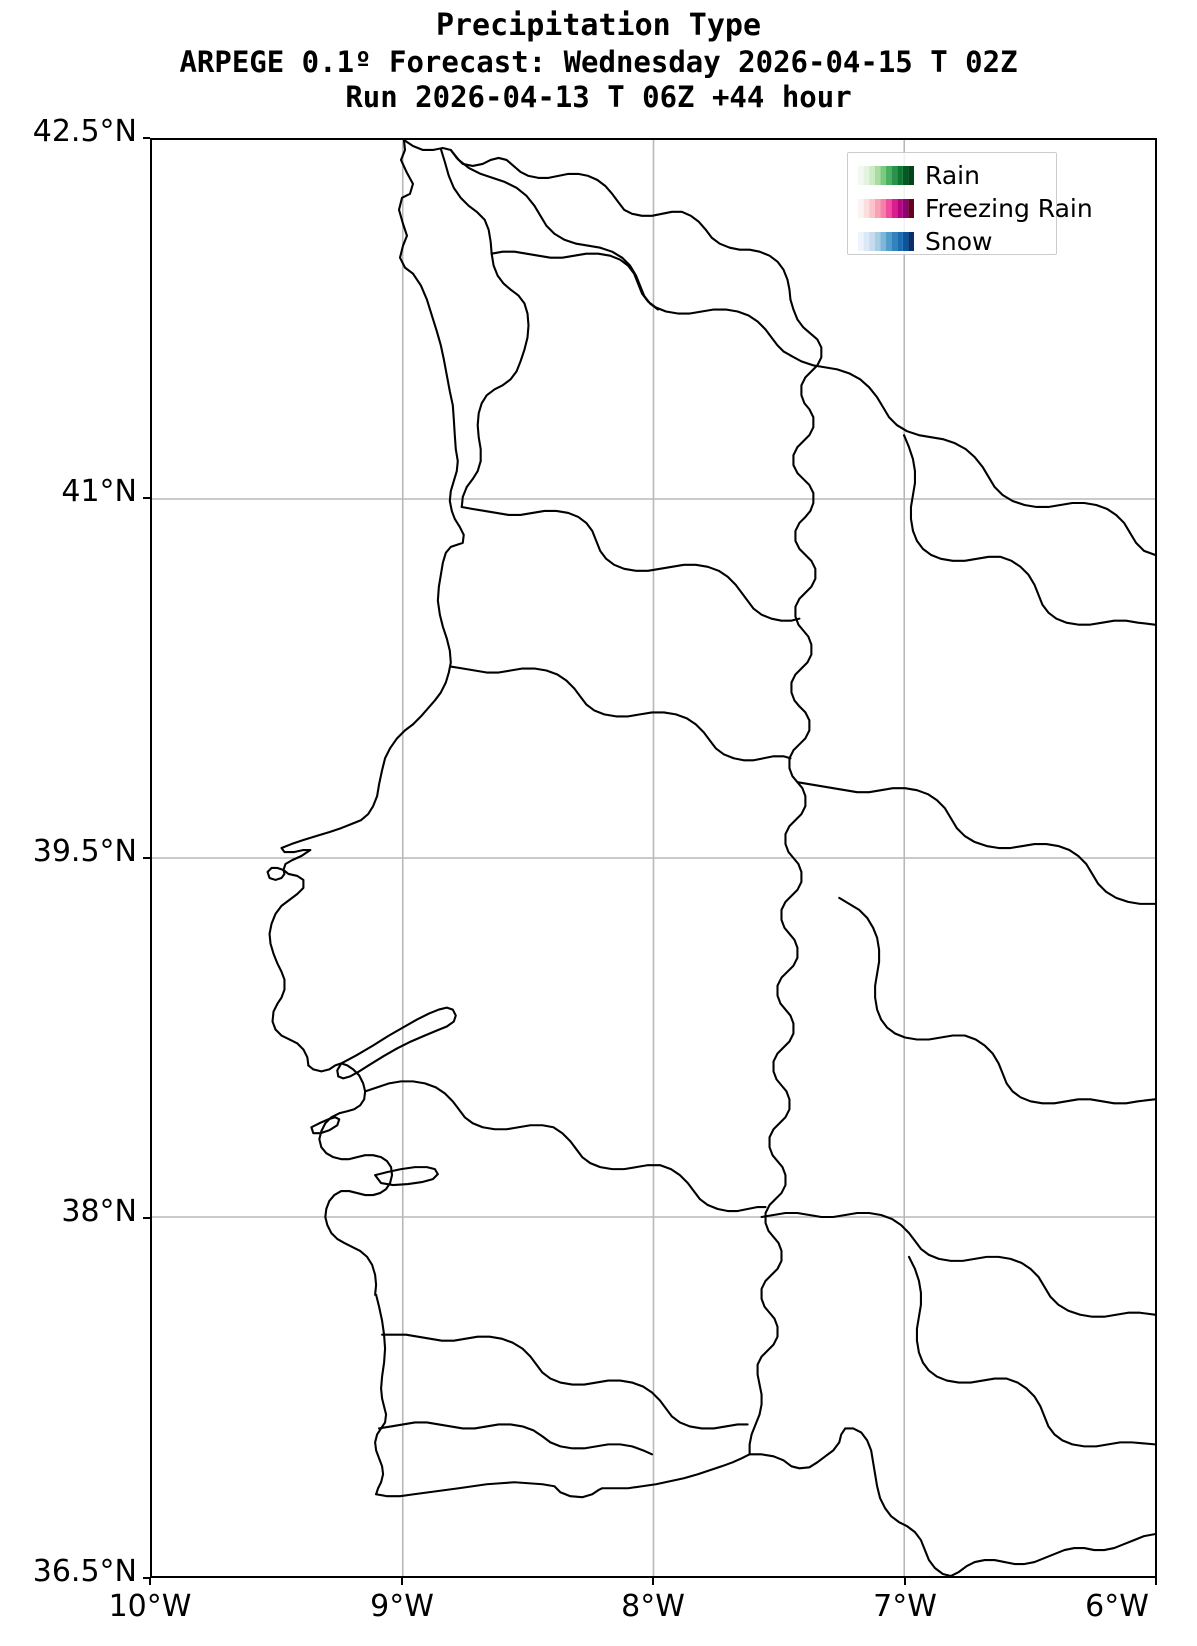 This screenshot has width=1197, height=1646. I want to click on xtick-mark-6w, so click(1156, 1581).